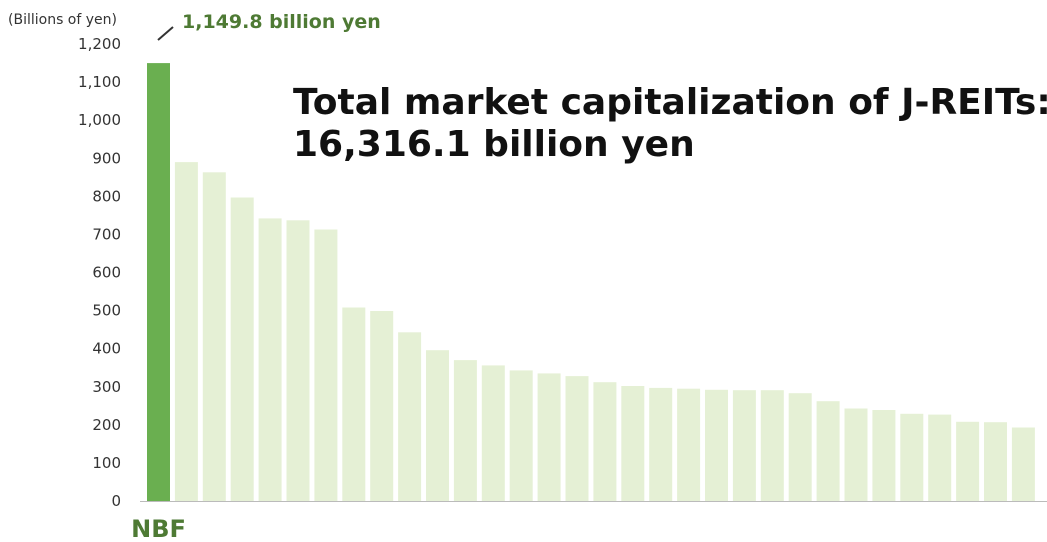  I want to click on highlight-value-label: 1,149.8 billion yen, so click(281, 22).